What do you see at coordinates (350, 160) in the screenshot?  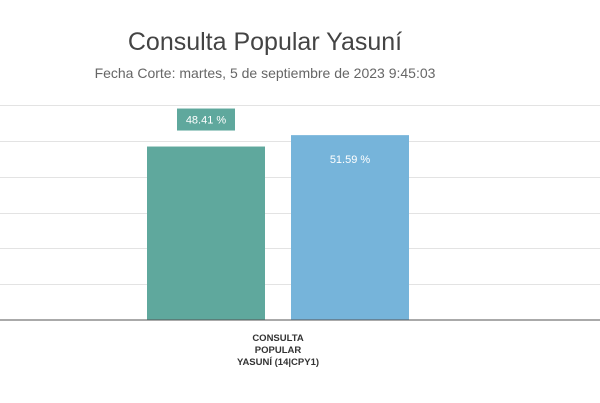 I see `data-label-2: 51.59 %` at bounding box center [350, 160].